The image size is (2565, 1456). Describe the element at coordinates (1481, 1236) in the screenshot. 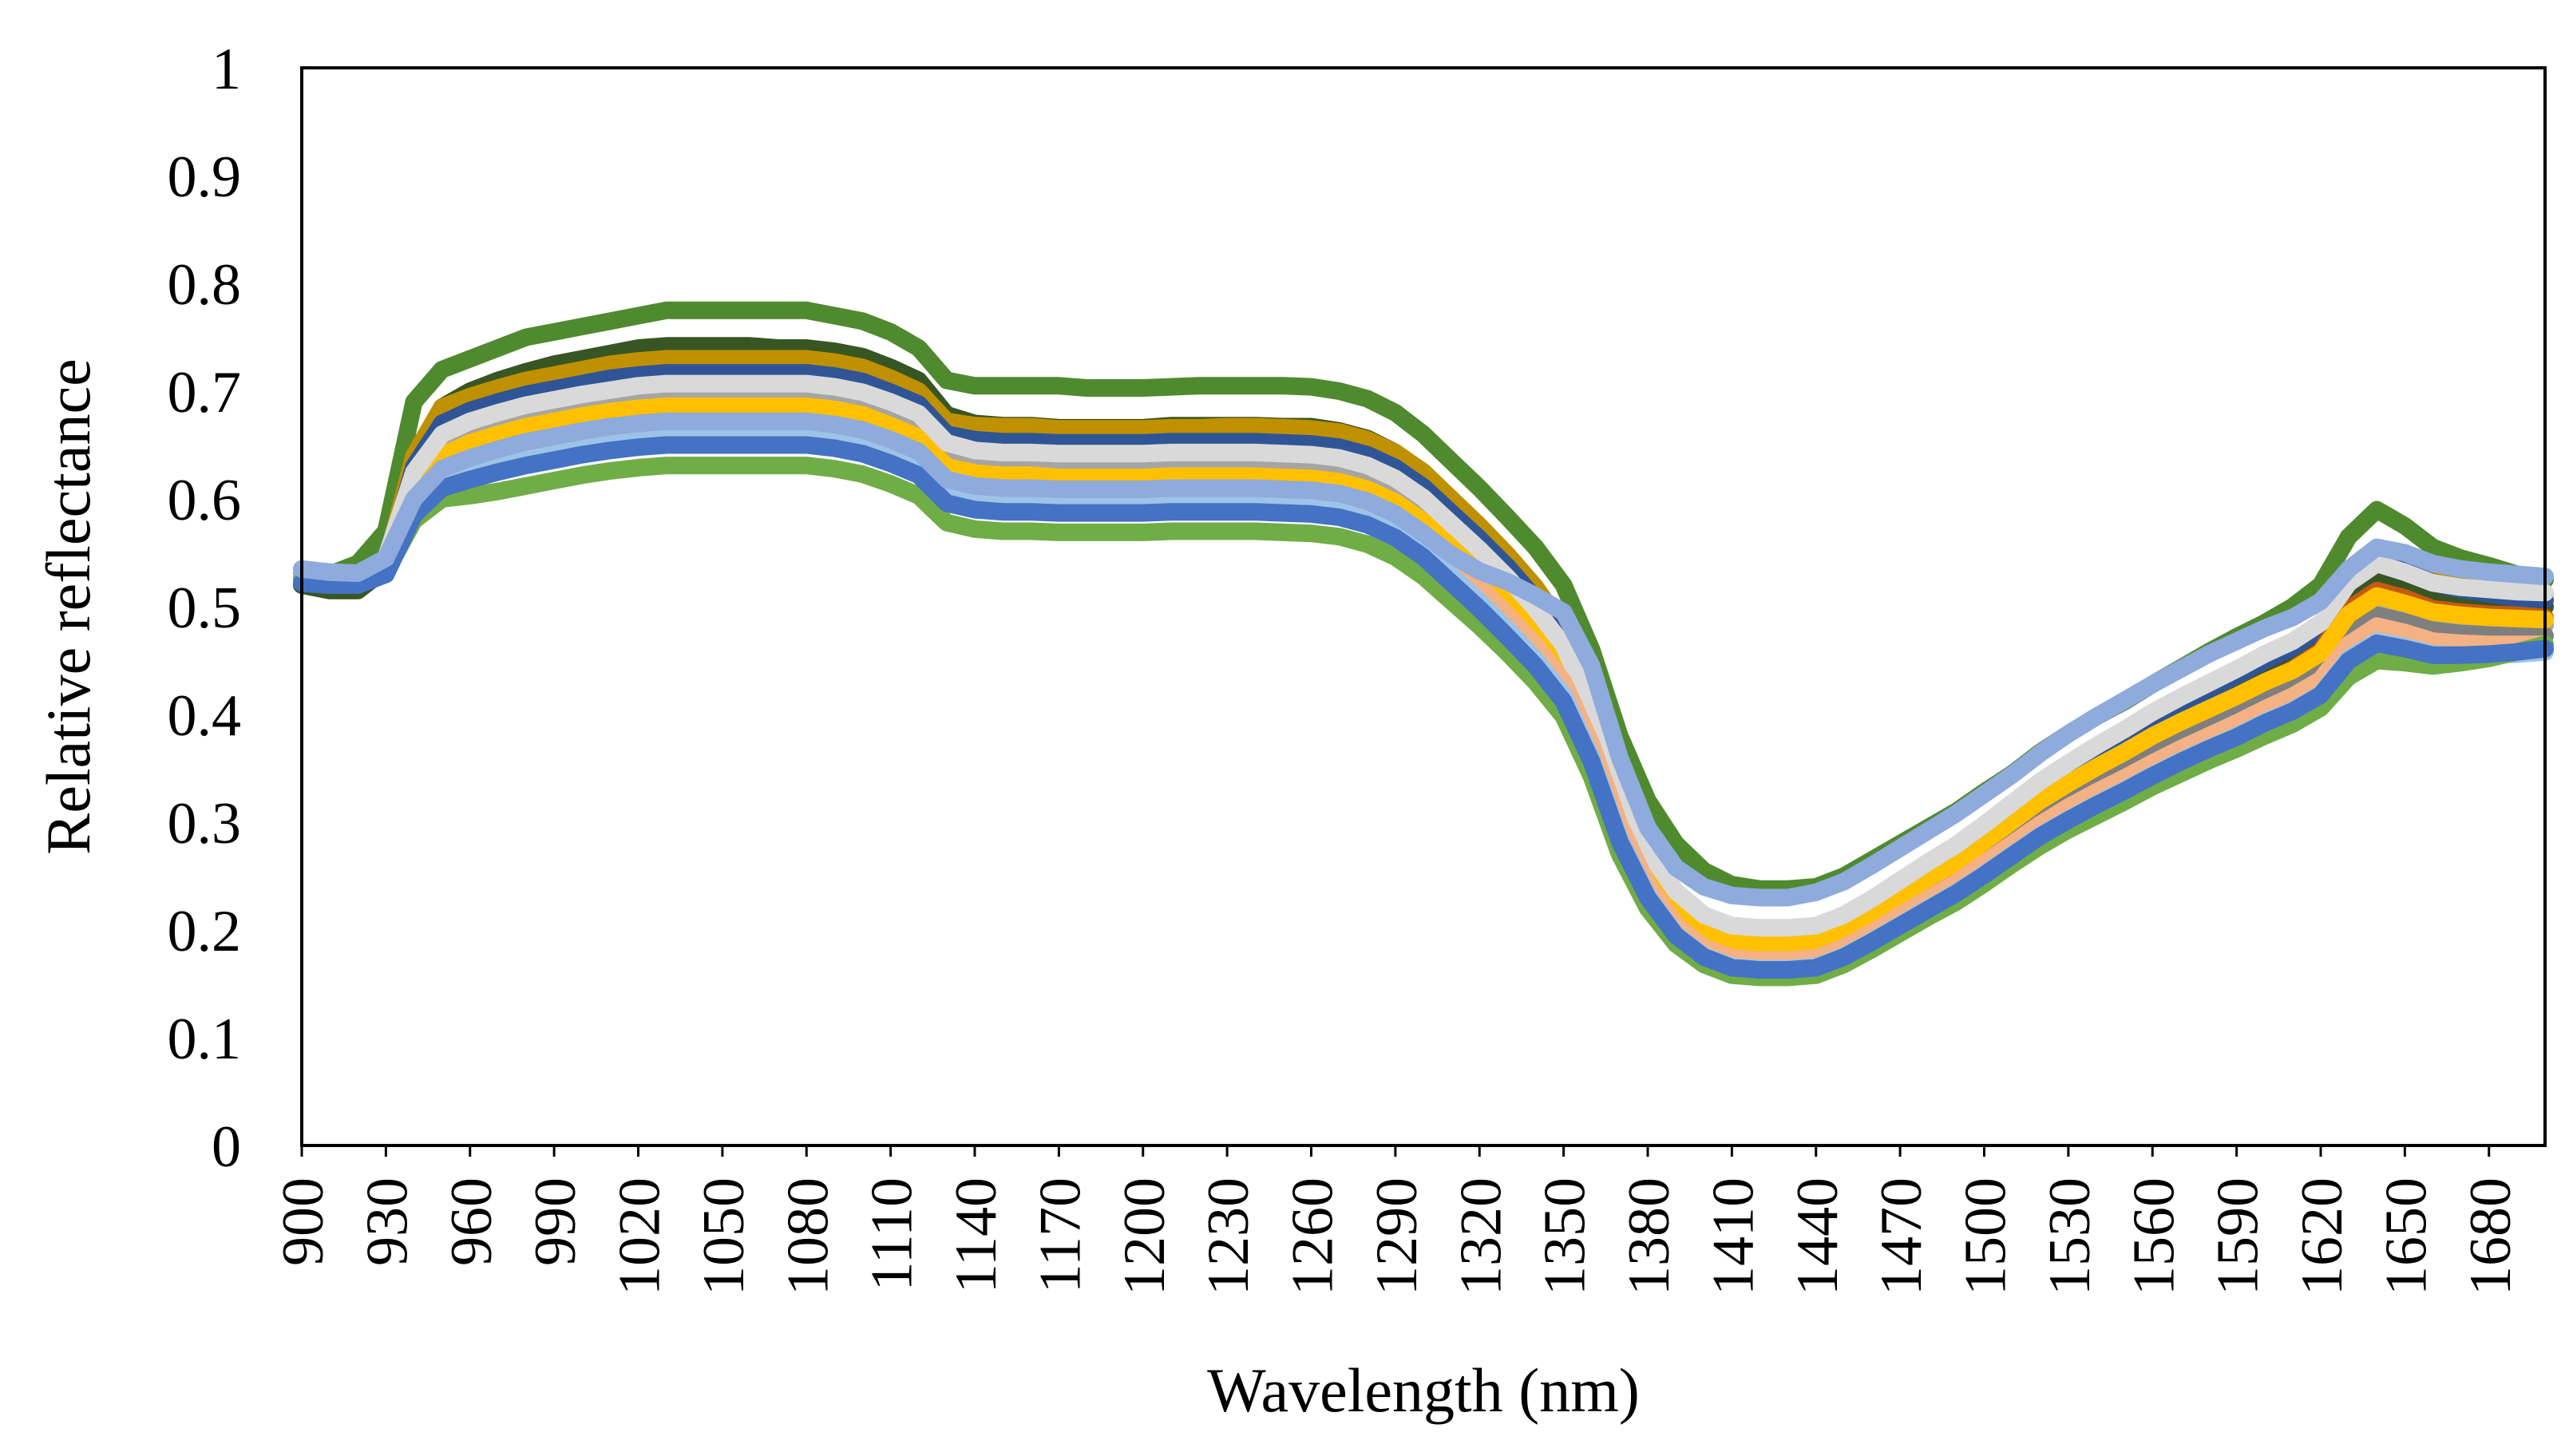

I see `x-tick-label: 1320` at that location.